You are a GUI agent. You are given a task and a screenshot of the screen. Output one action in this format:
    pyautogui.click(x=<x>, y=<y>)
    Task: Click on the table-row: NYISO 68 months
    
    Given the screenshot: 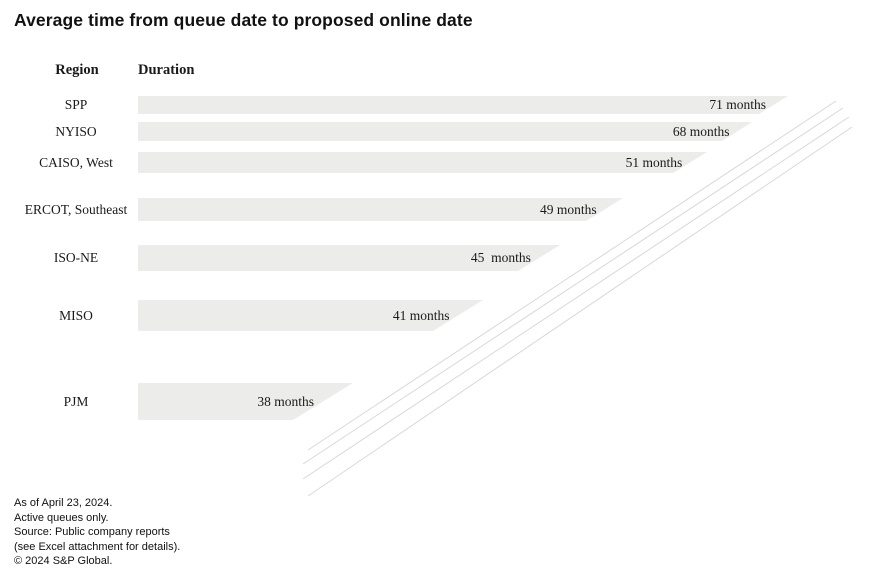 What is the action you would take?
    pyautogui.click(x=432, y=131)
    